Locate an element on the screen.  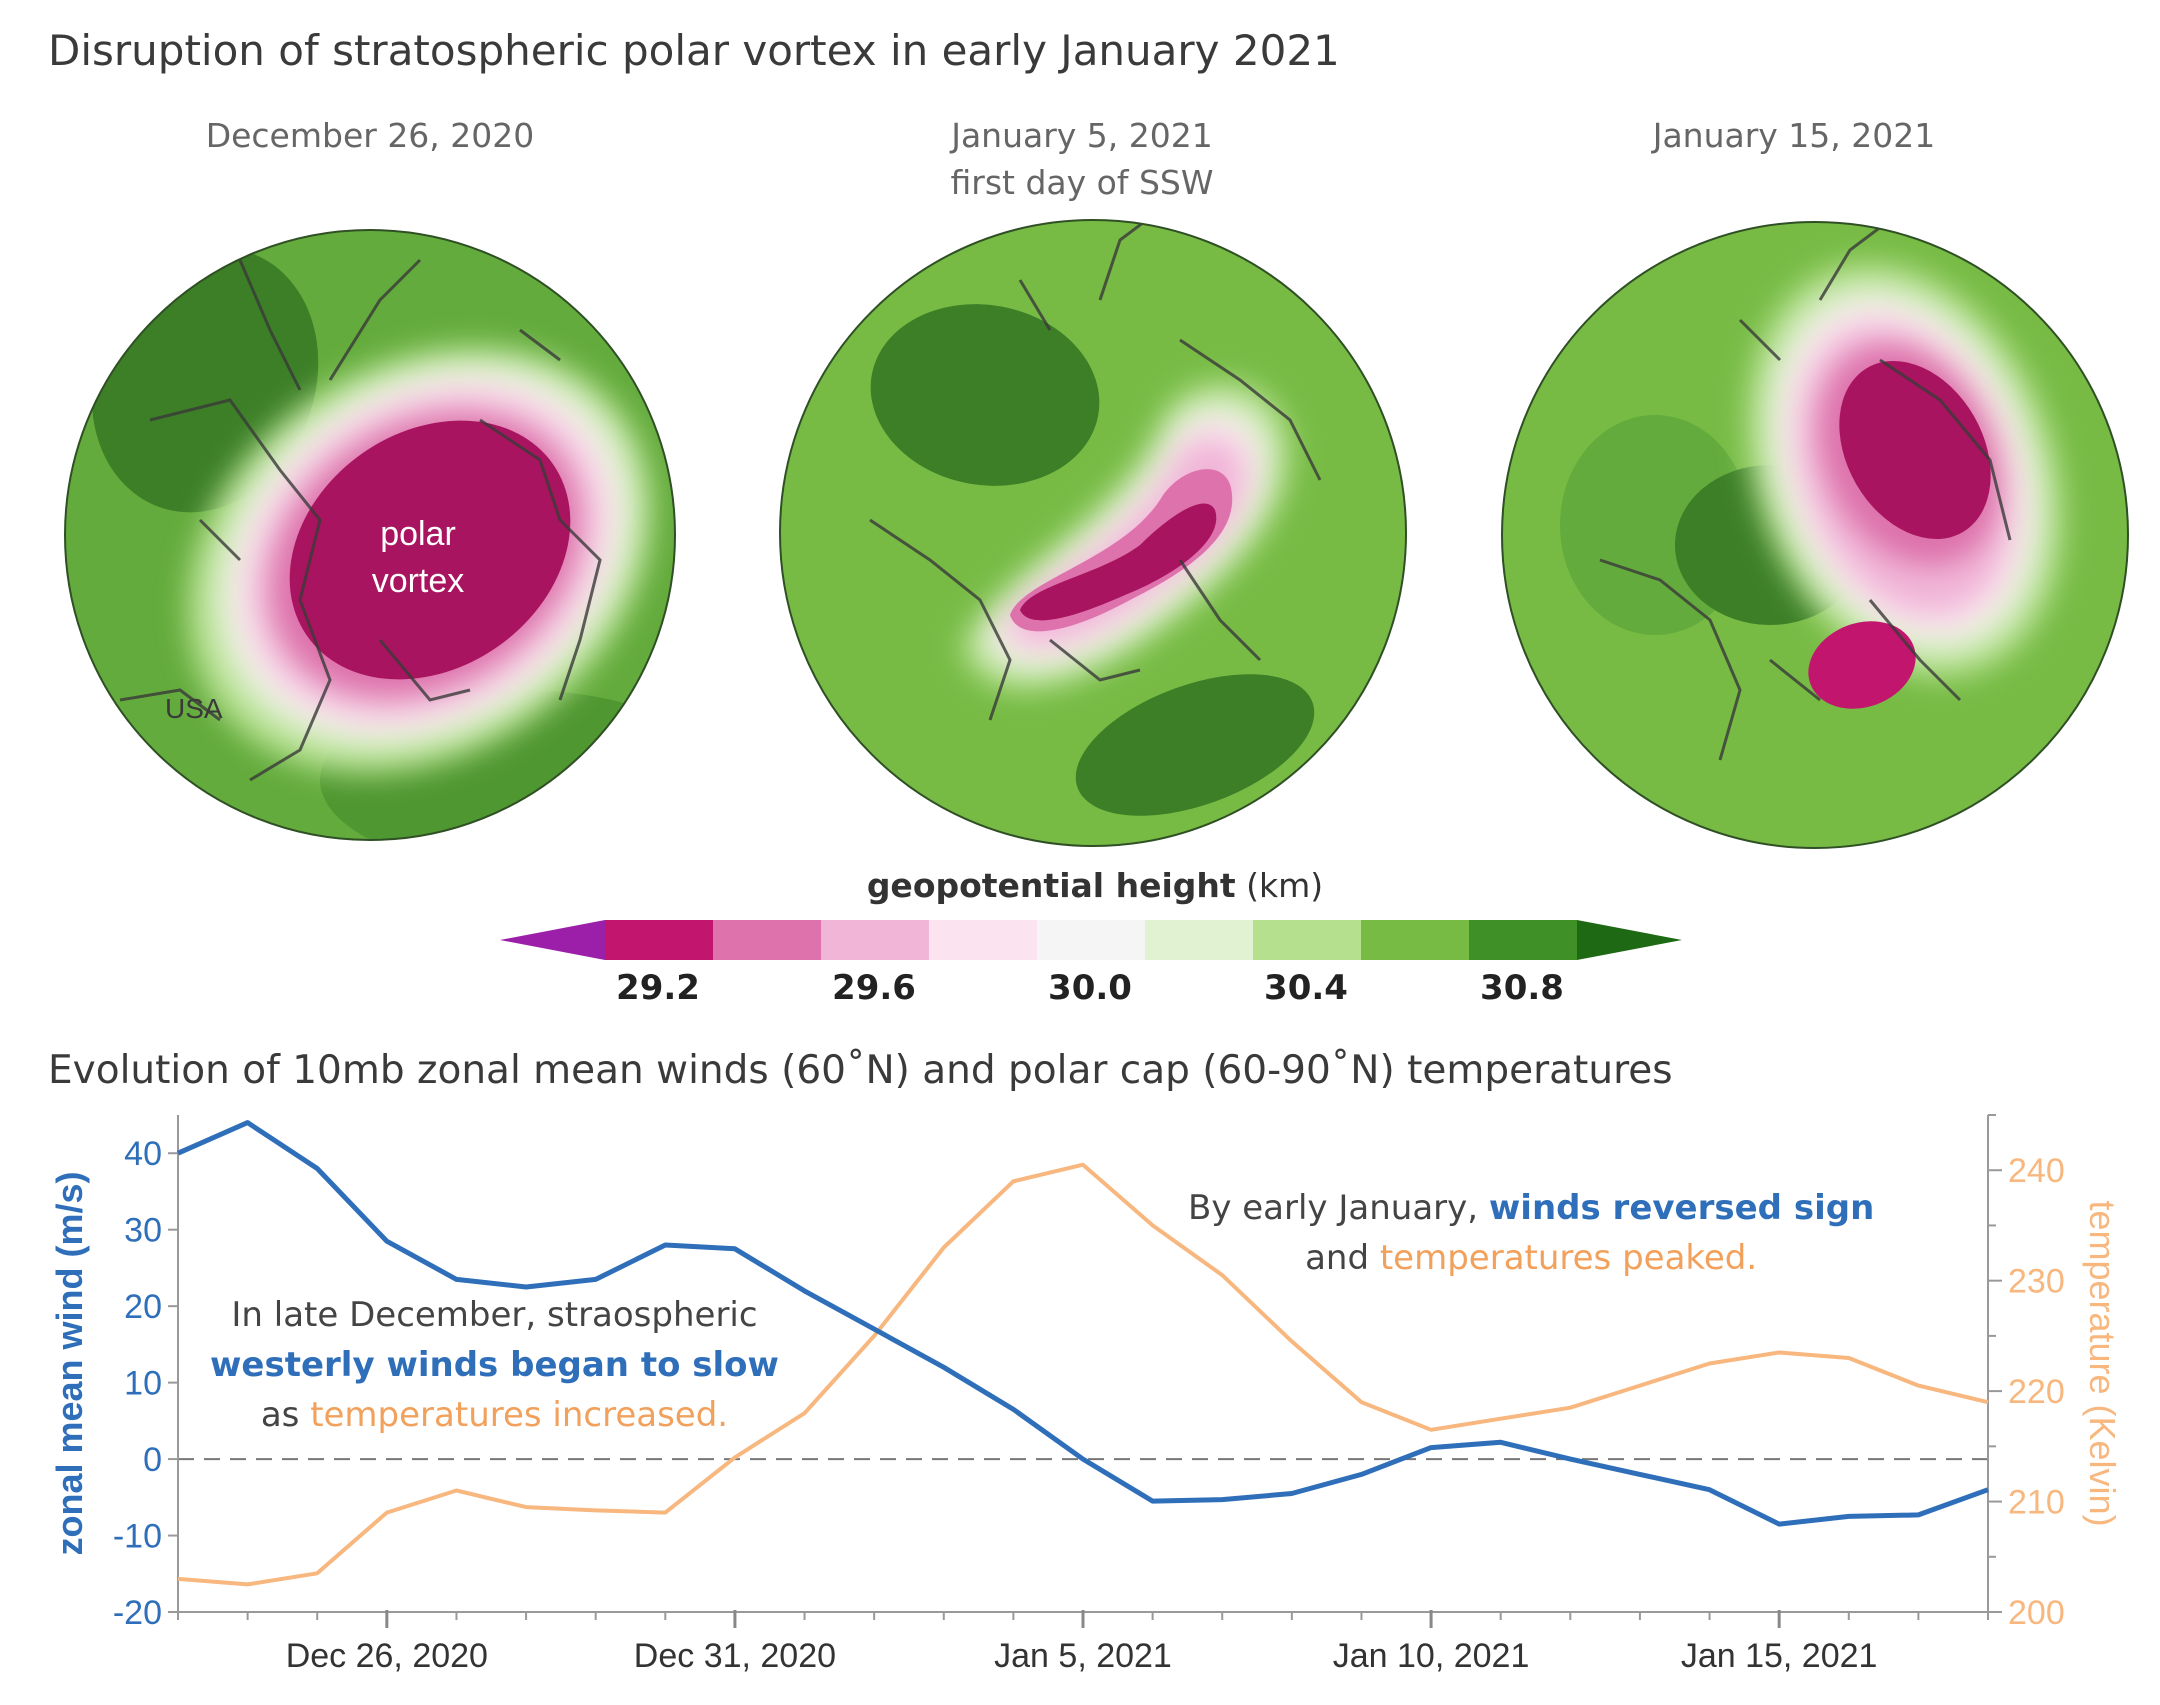
y-axis-right-label: temperature (Kelvin) is located at coordinates (2102, 1363).